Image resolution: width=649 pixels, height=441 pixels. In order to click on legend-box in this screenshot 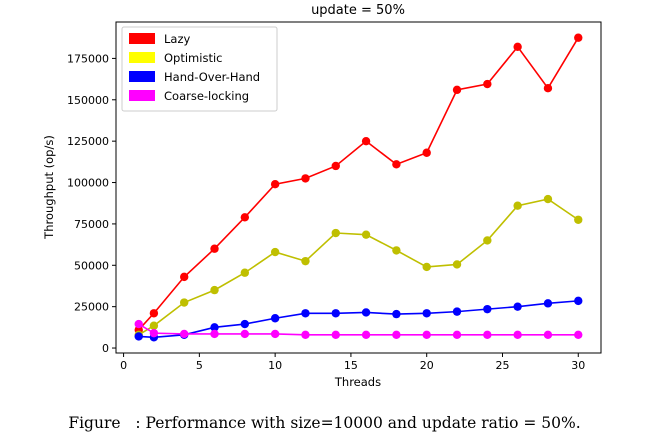, I will do `click(199, 69)`.